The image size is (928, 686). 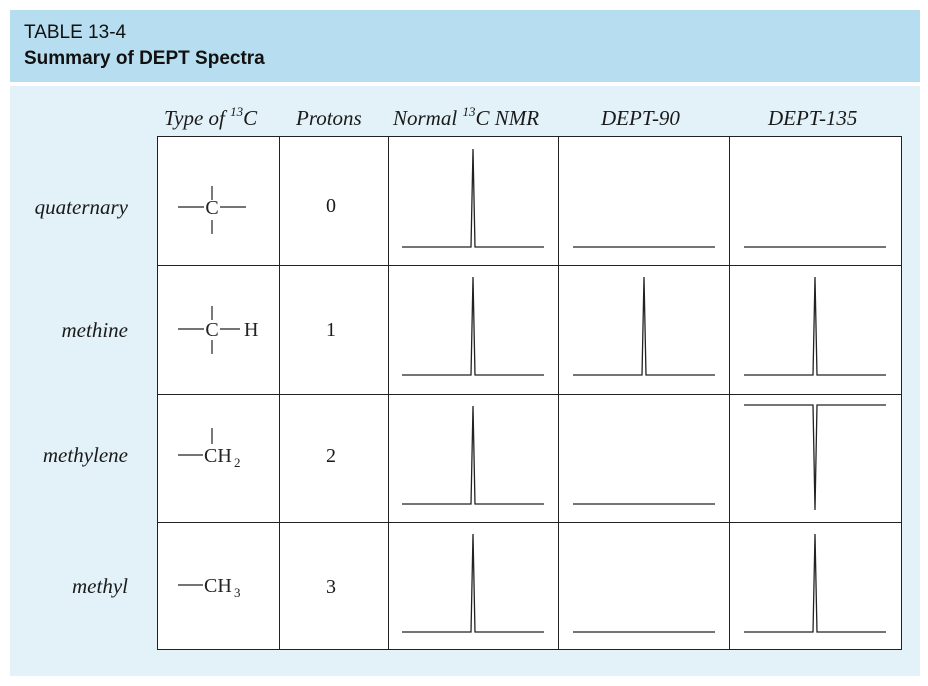 What do you see at coordinates (466, 117) in the screenshot?
I see `col-header-normal-13c: Normal 13C NMR` at bounding box center [466, 117].